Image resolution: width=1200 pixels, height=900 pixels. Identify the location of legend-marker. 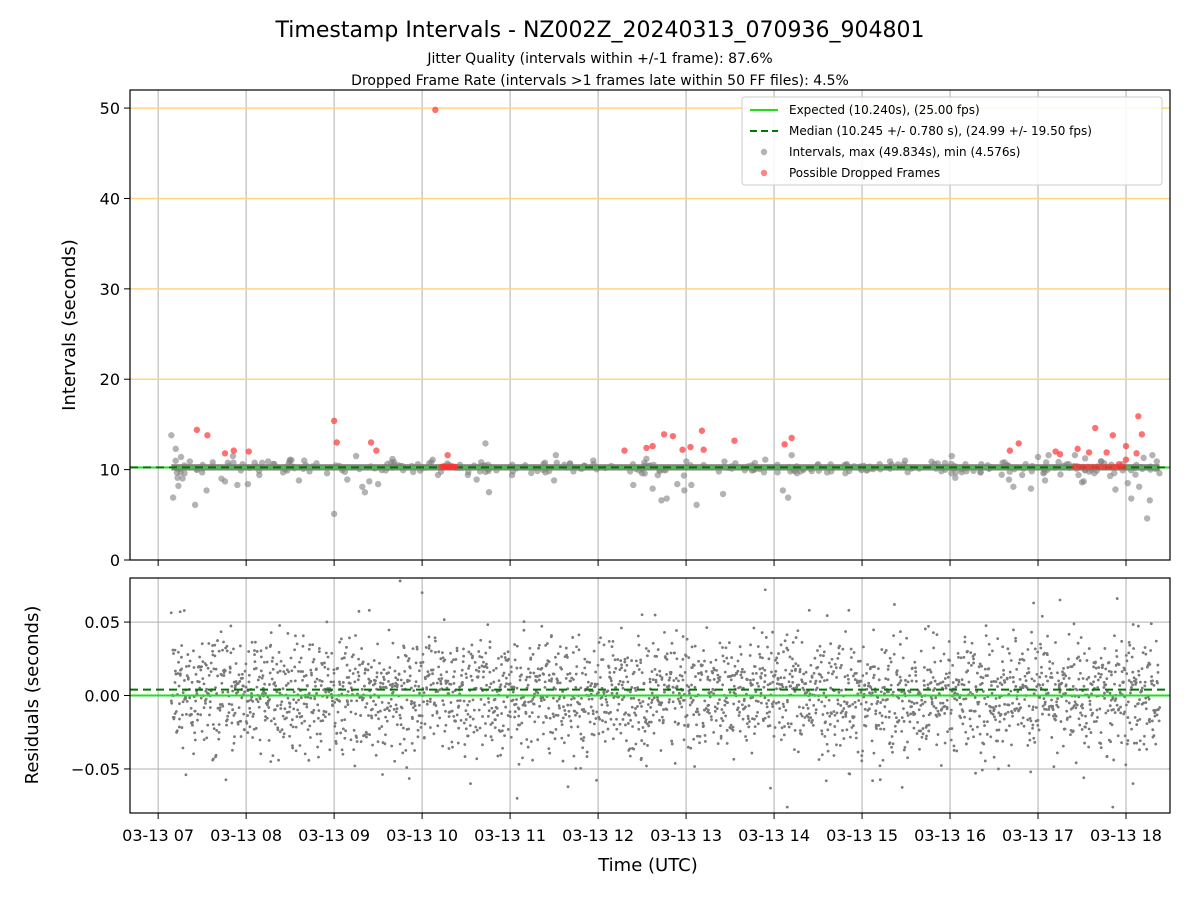
(764, 173).